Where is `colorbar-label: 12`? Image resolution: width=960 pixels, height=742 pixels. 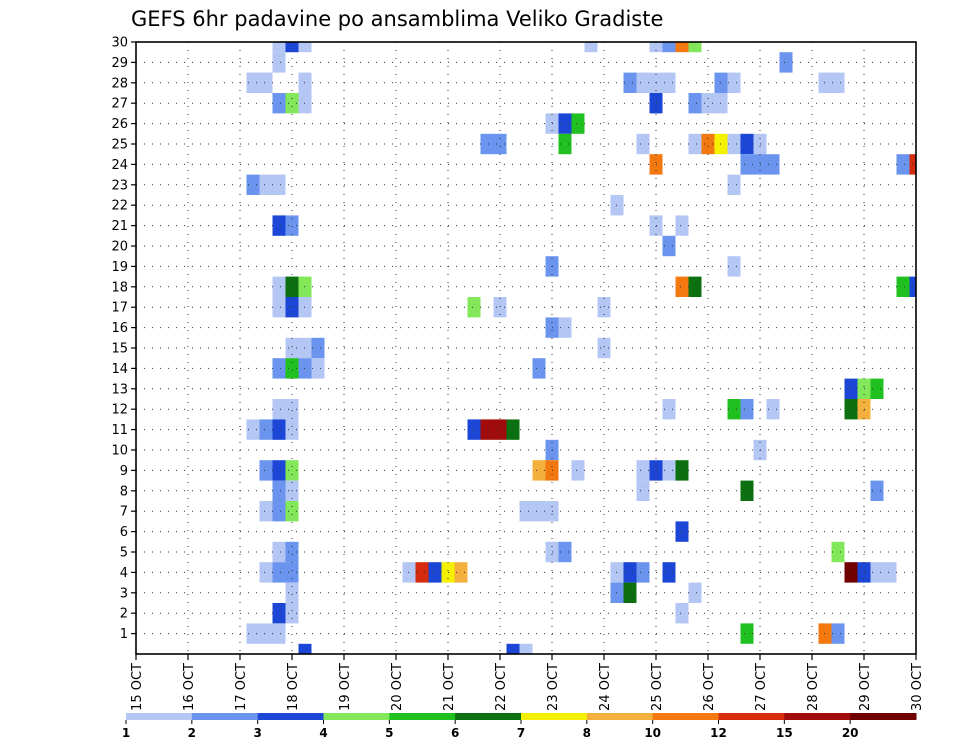
colorbar-label: 12 is located at coordinates (718, 733).